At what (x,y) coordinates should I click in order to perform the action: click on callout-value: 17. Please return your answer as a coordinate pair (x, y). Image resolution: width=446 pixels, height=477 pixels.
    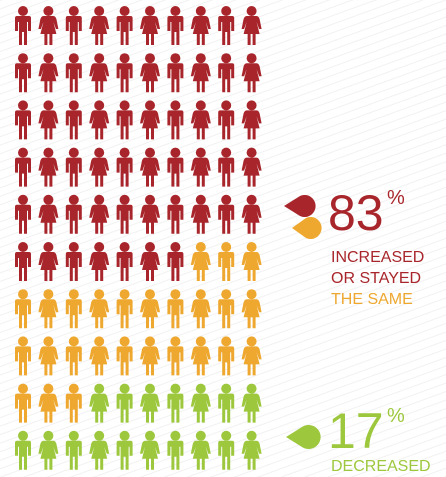
    Looking at the image, I should click on (356, 431).